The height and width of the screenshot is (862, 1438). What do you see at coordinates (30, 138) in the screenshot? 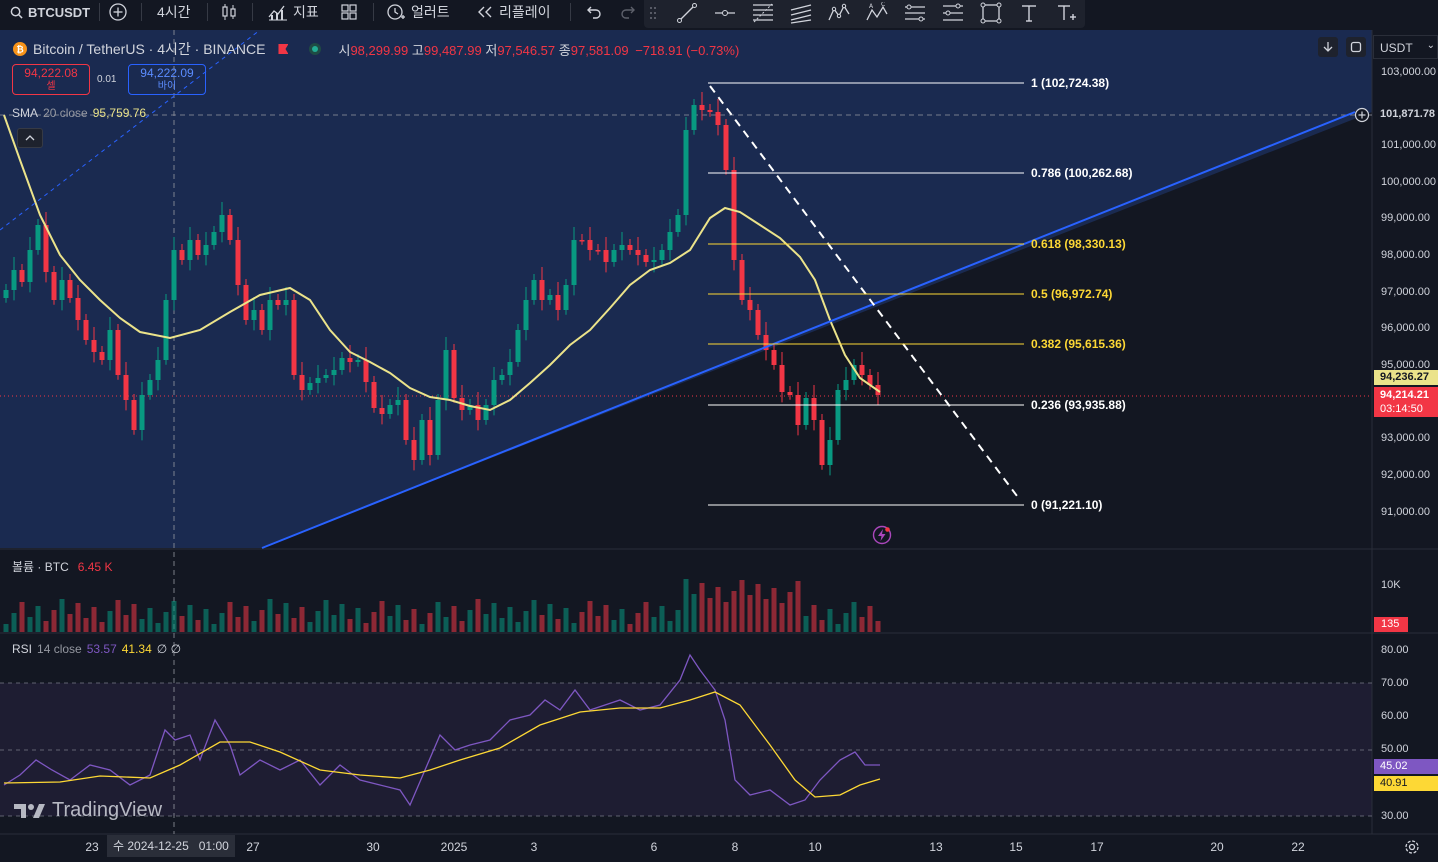
I see `collapse-legend-button` at bounding box center [30, 138].